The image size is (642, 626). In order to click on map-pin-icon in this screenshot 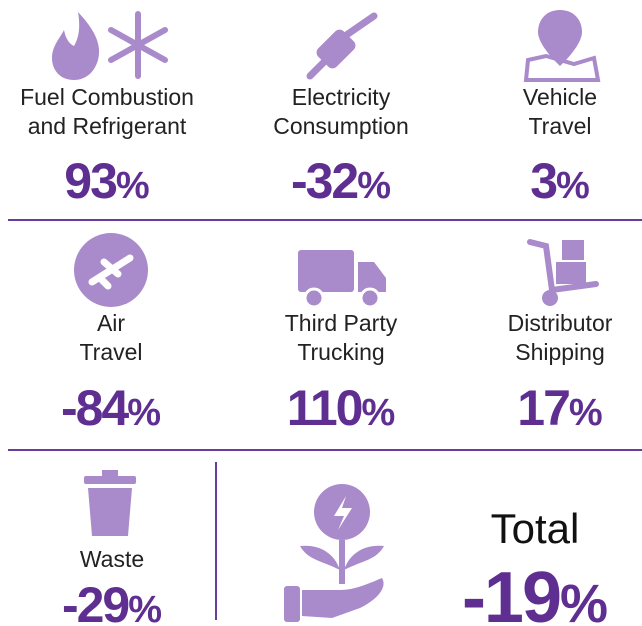, I will do `click(562, 46)`.